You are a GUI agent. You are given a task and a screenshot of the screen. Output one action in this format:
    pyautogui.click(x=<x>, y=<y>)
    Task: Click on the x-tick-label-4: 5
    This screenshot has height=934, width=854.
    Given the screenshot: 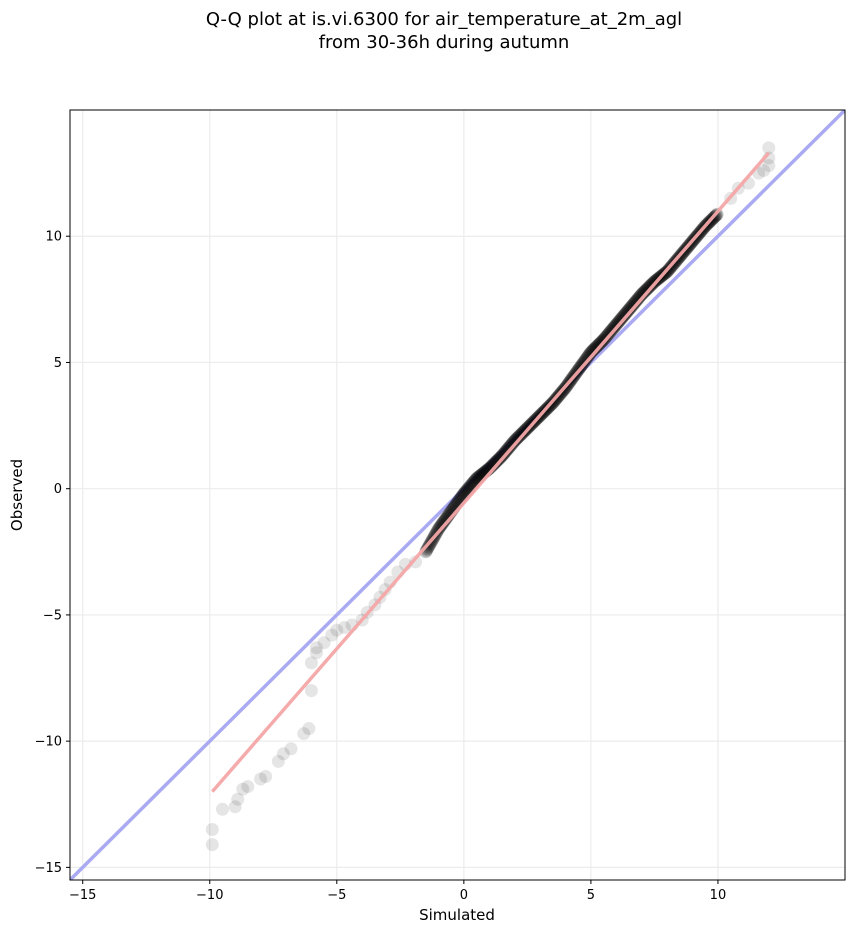 What is the action you would take?
    pyautogui.click(x=591, y=895)
    